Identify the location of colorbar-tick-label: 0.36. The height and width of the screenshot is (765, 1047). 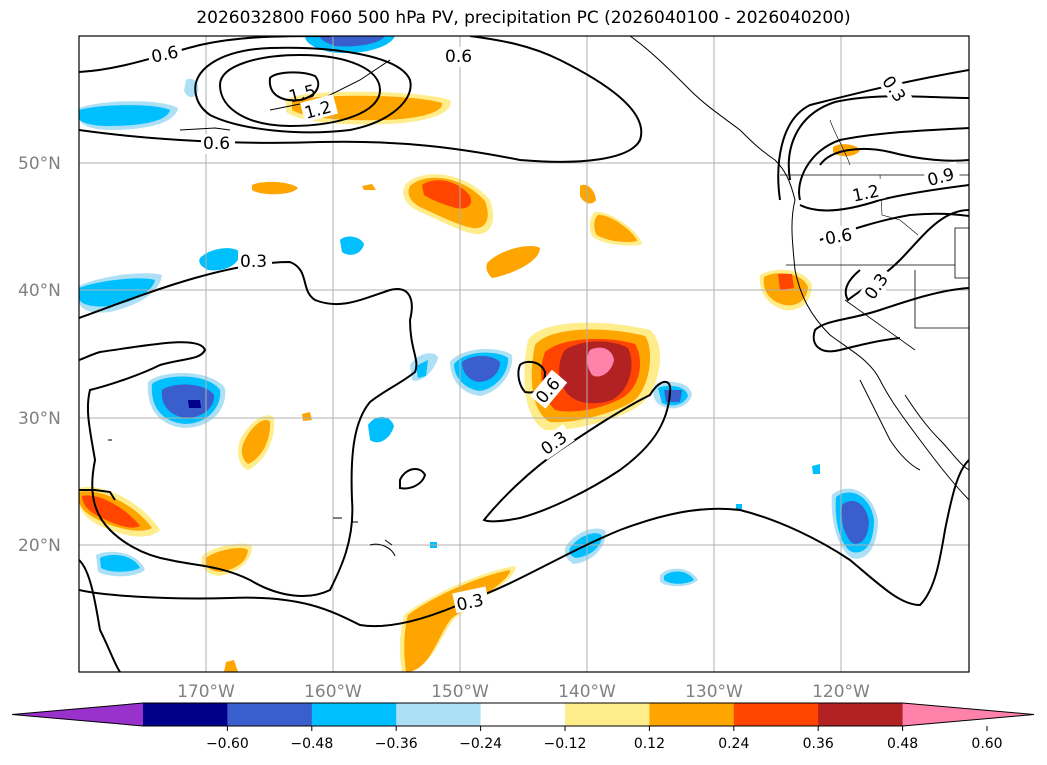
(818, 744).